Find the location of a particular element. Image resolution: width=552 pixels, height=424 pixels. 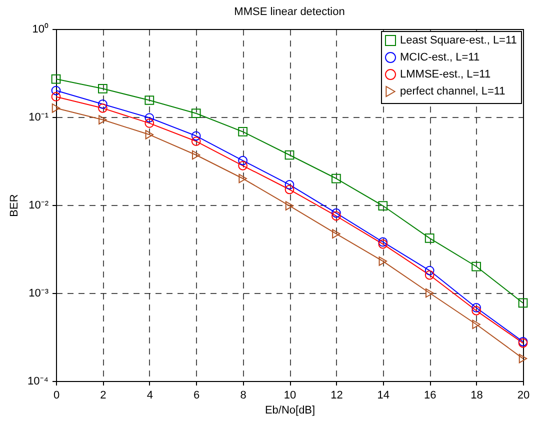

x-tick-label: 2 is located at coordinates (103, 396).